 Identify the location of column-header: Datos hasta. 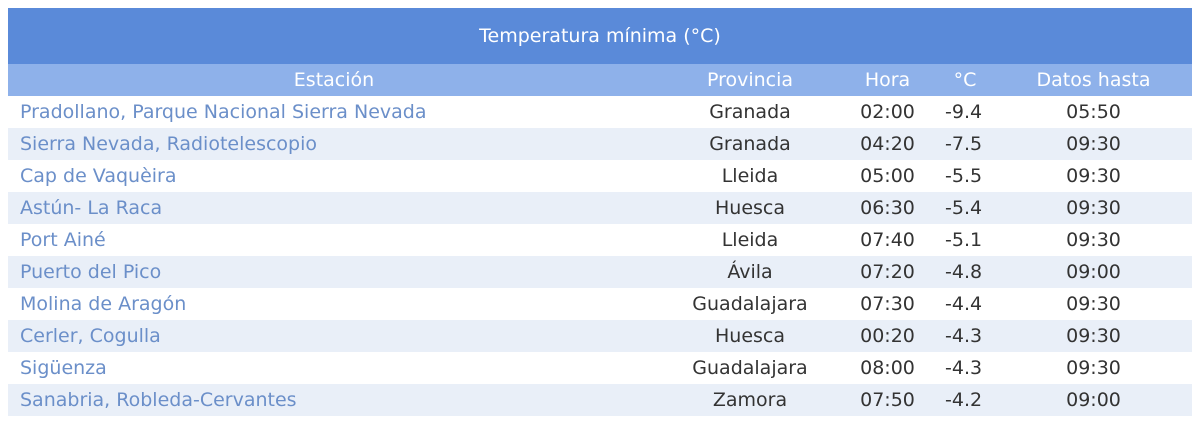
(1093, 80).